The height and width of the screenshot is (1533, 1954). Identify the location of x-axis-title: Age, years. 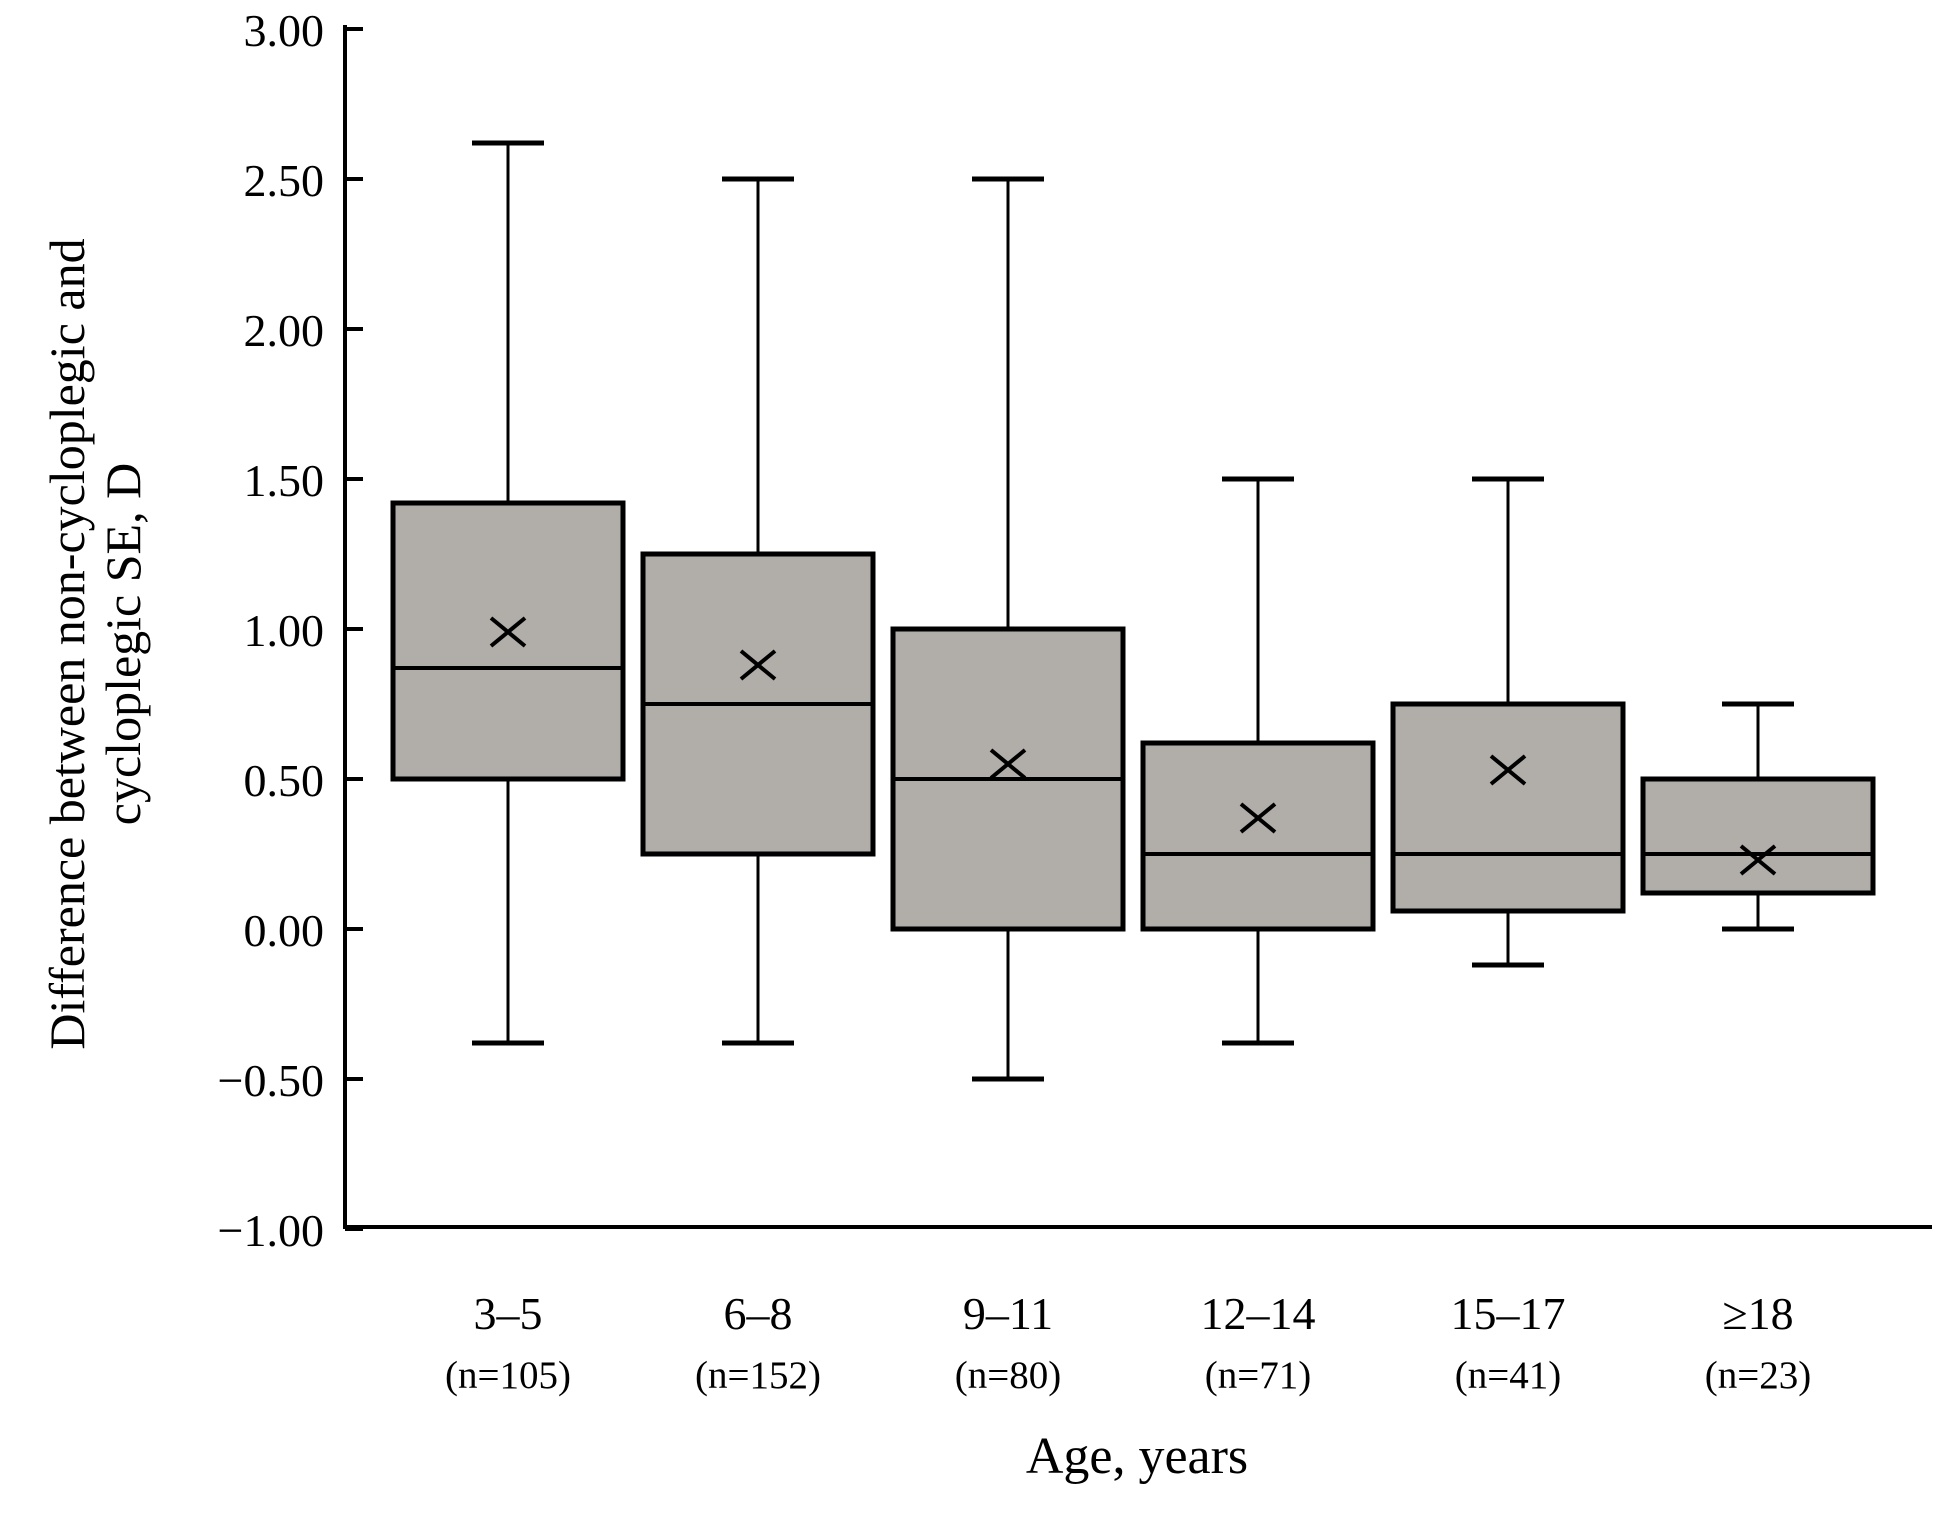
(1137, 1456).